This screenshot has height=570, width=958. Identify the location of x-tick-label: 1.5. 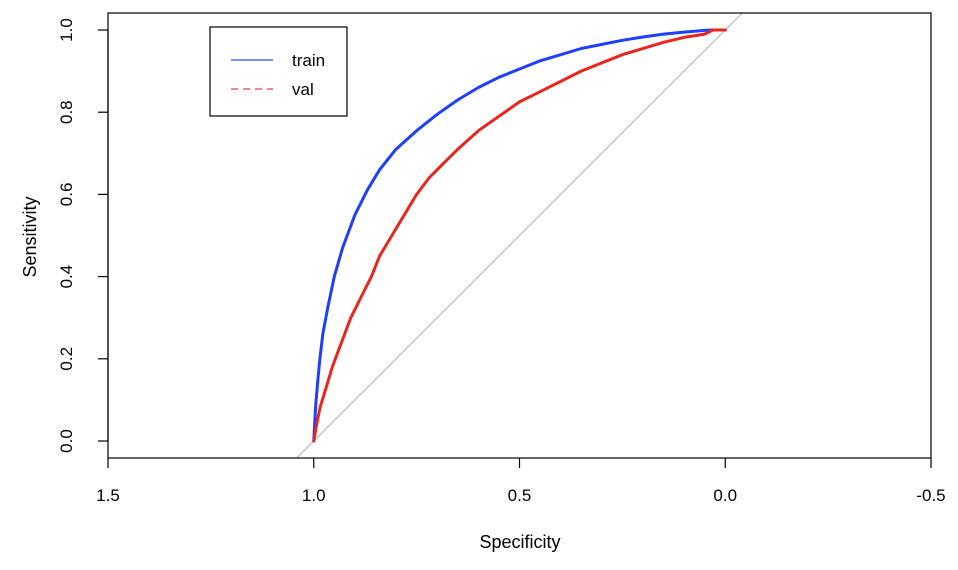
(108, 495).